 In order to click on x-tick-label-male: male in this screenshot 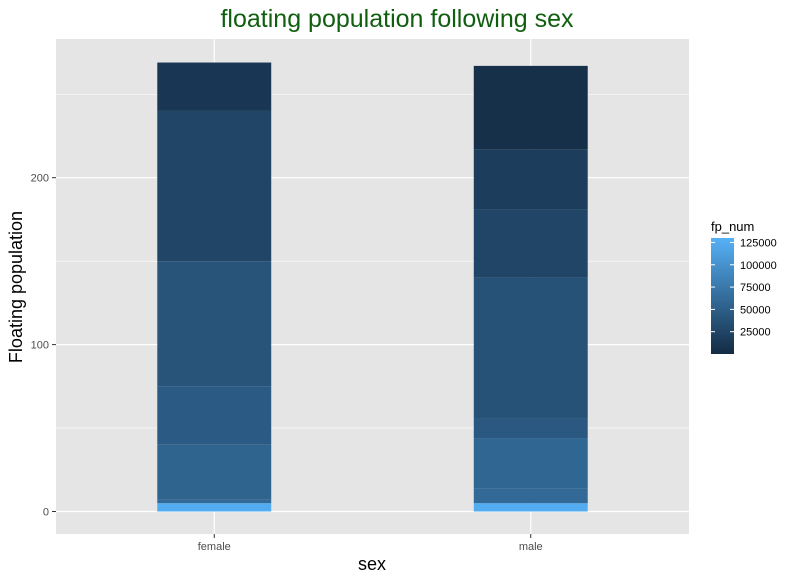, I will do `click(531, 547)`.